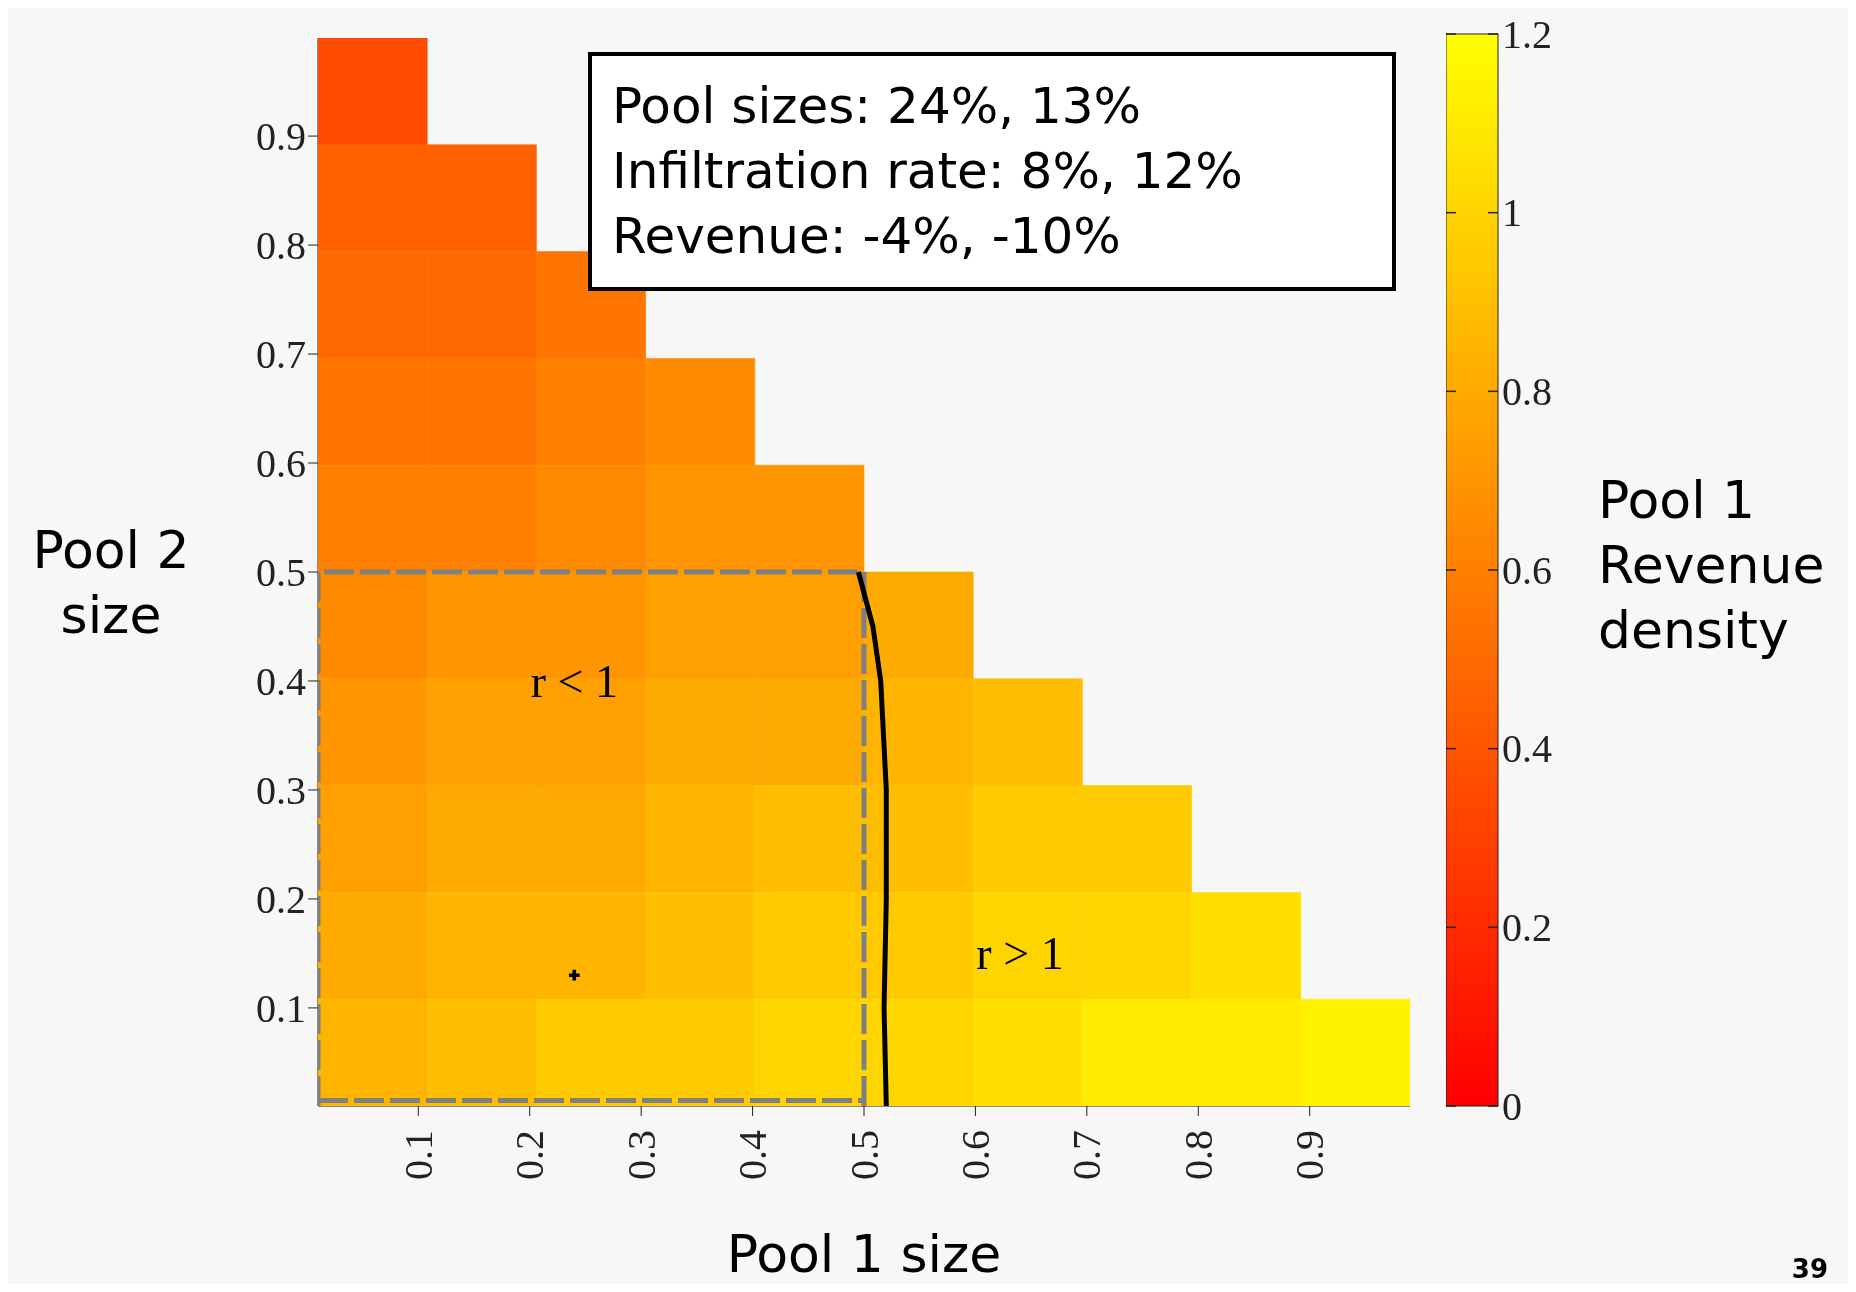 This screenshot has height=1292, width=1856. What do you see at coordinates (867, 236) in the screenshot?
I see `annotation: Revenue: -4%, -10%` at bounding box center [867, 236].